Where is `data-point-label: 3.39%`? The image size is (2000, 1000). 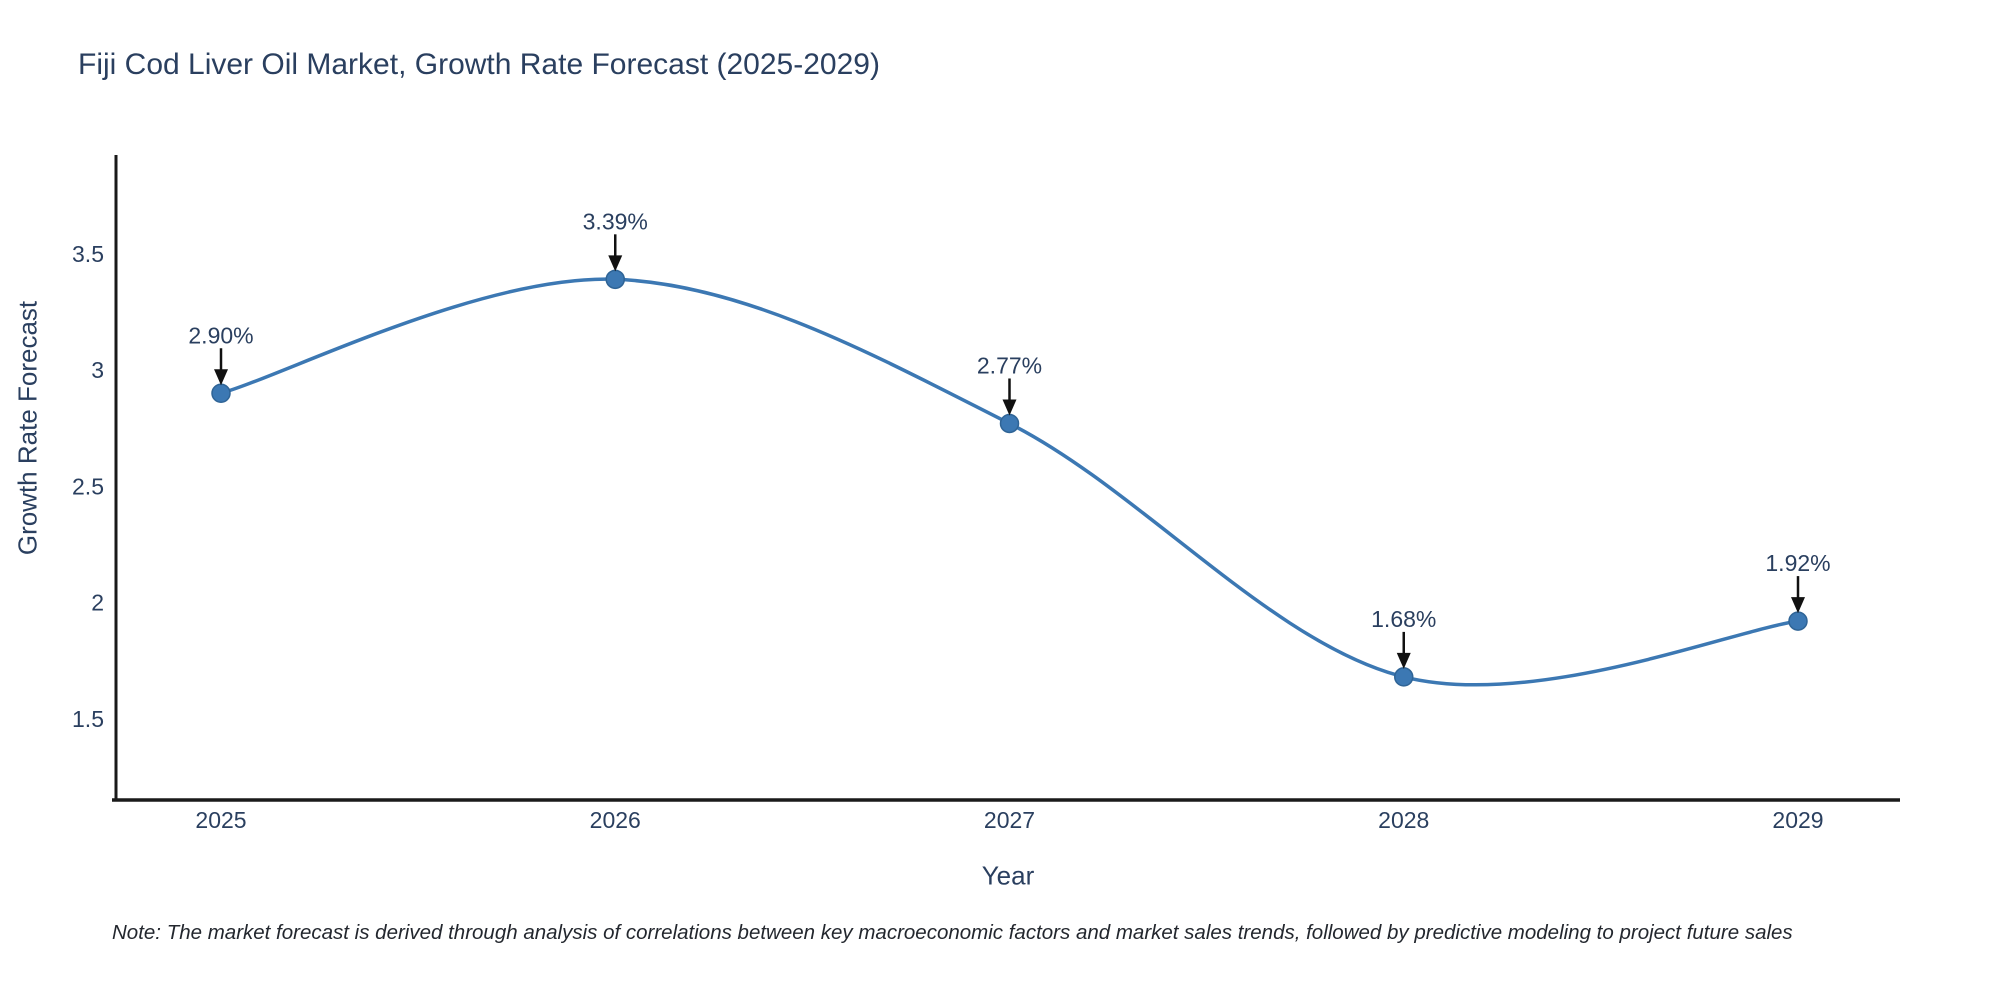
data-point-label: 3.39% is located at coordinates (615, 221).